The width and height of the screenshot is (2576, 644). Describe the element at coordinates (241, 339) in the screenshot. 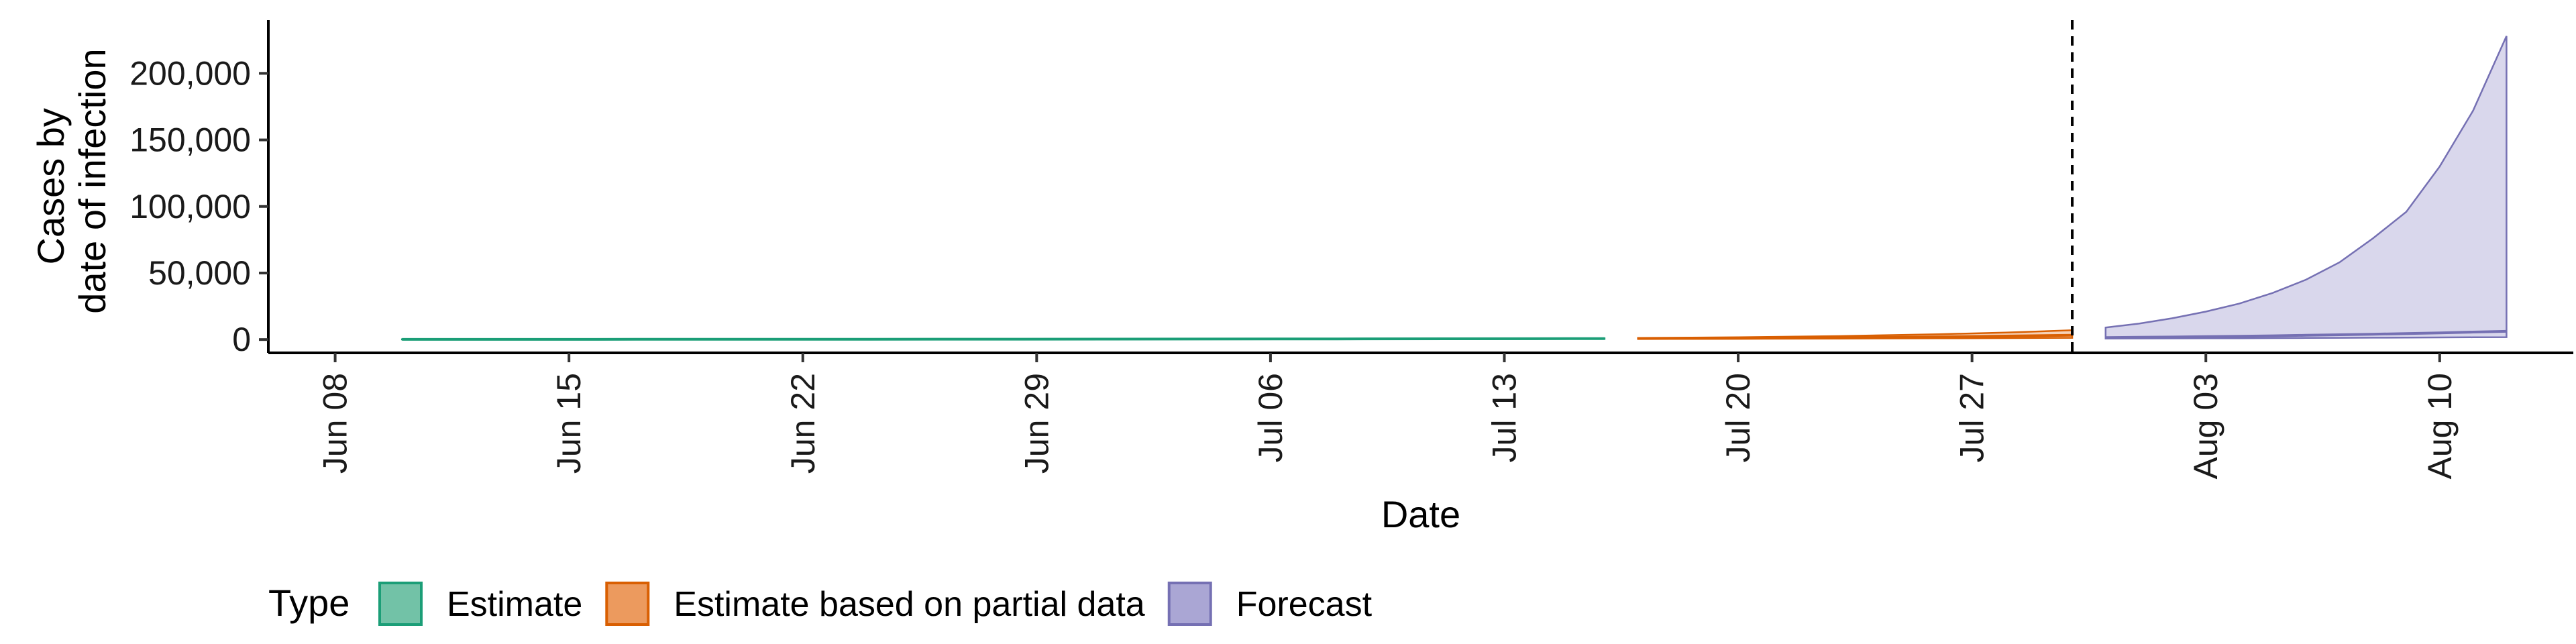

I see `y-tick-label: 0` at that location.